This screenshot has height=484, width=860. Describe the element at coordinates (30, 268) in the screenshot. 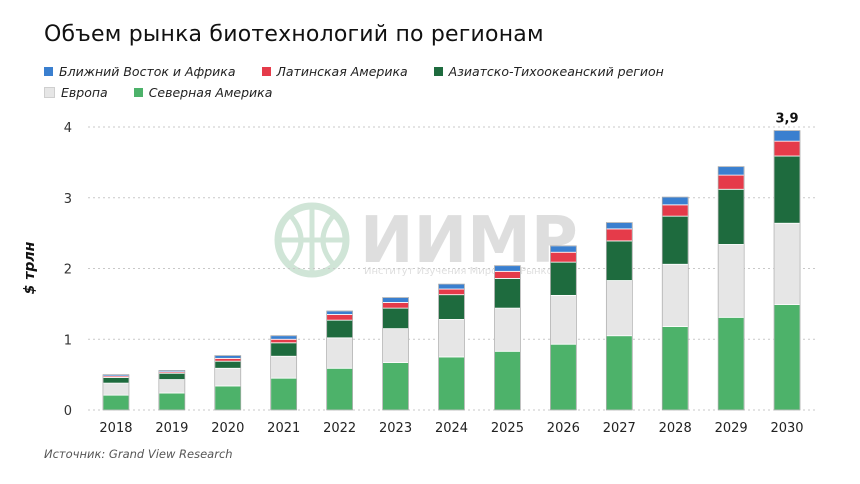

I see `y-axis-title: $ трлн` at that location.